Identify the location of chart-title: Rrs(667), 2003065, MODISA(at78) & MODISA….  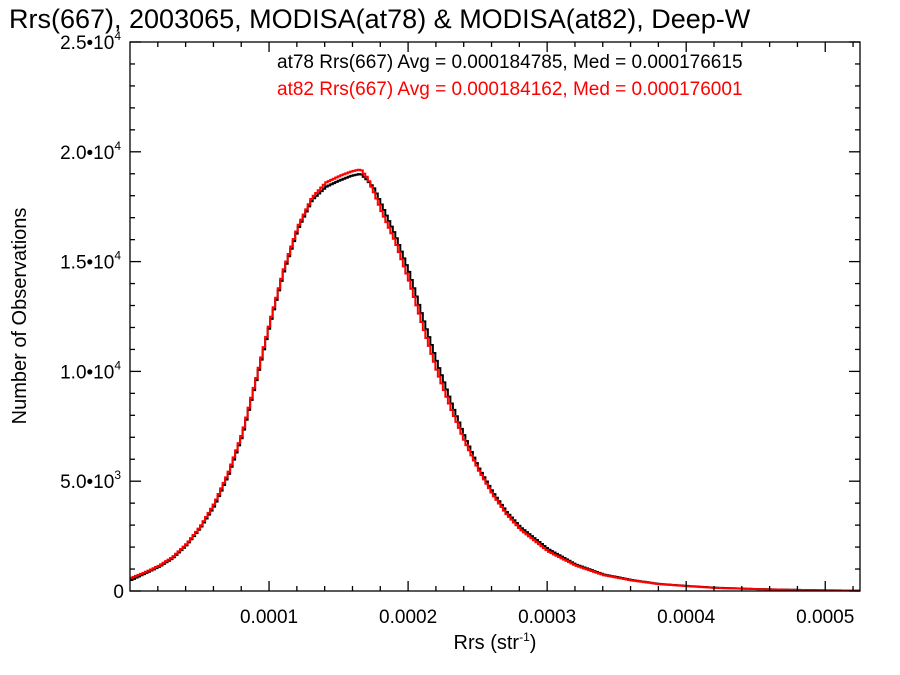
(380, 19).